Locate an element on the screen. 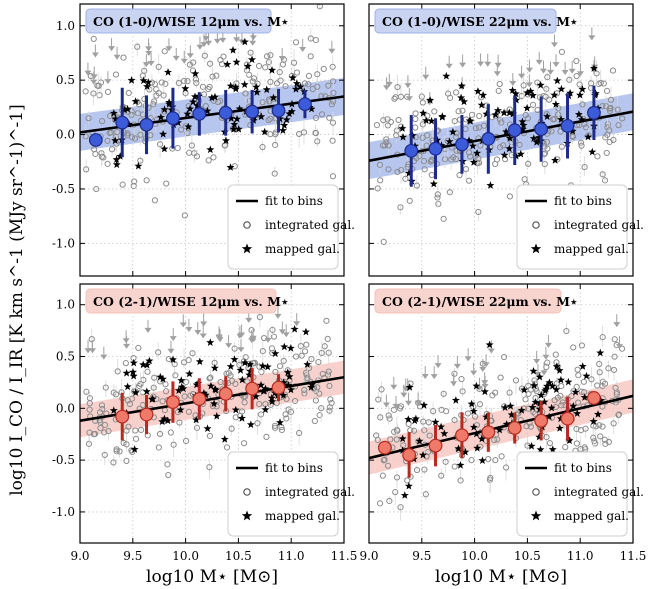 This screenshot has height=589, width=648. legend-mapped-label: mapped gal. is located at coordinates (302, 516).